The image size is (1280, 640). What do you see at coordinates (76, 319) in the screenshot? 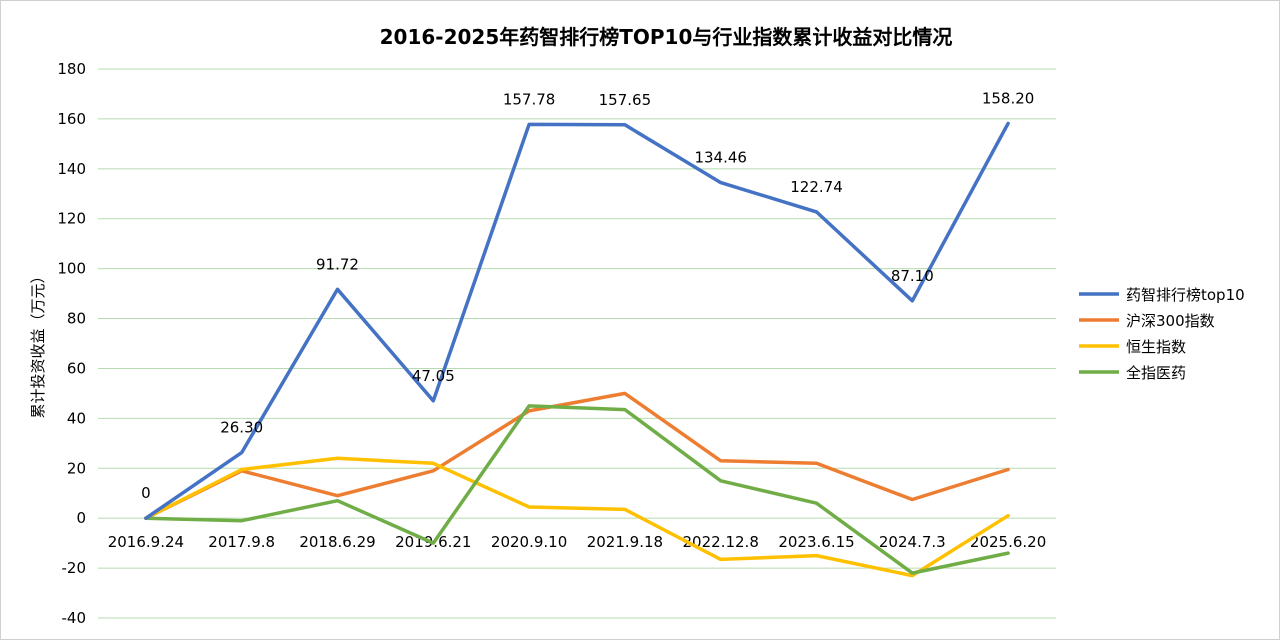
I see `y-tick-label: 80` at bounding box center [76, 319].